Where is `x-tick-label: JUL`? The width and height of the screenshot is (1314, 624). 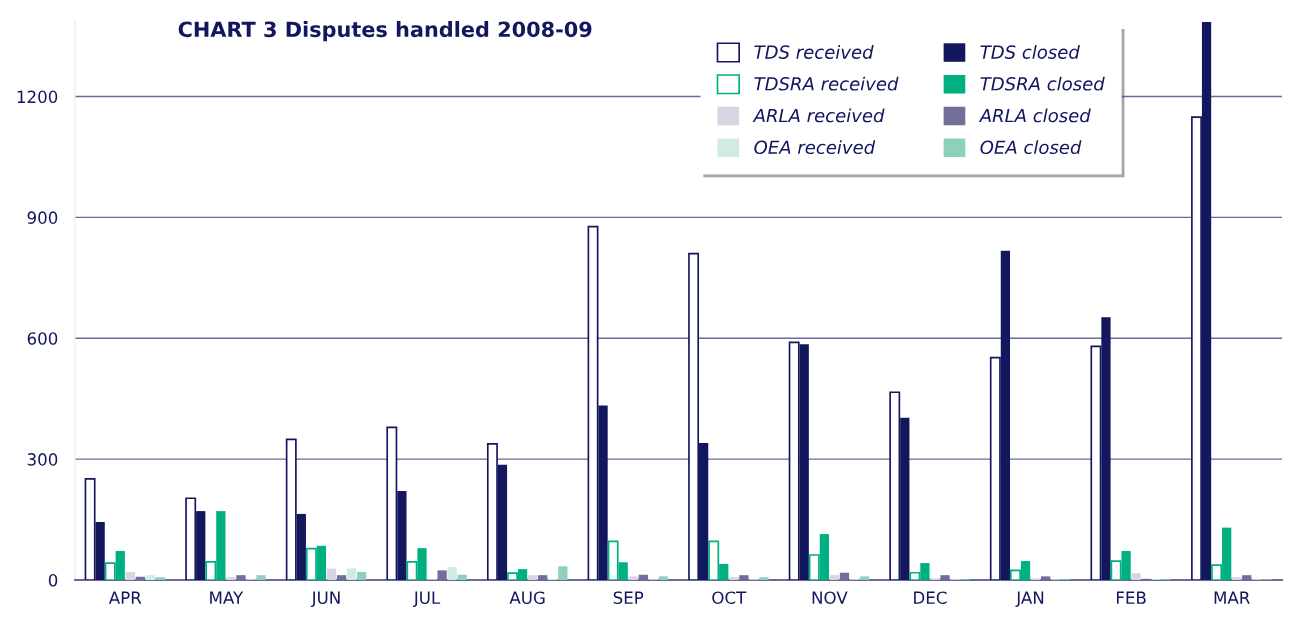 x-tick-label: JUL is located at coordinates (426, 599).